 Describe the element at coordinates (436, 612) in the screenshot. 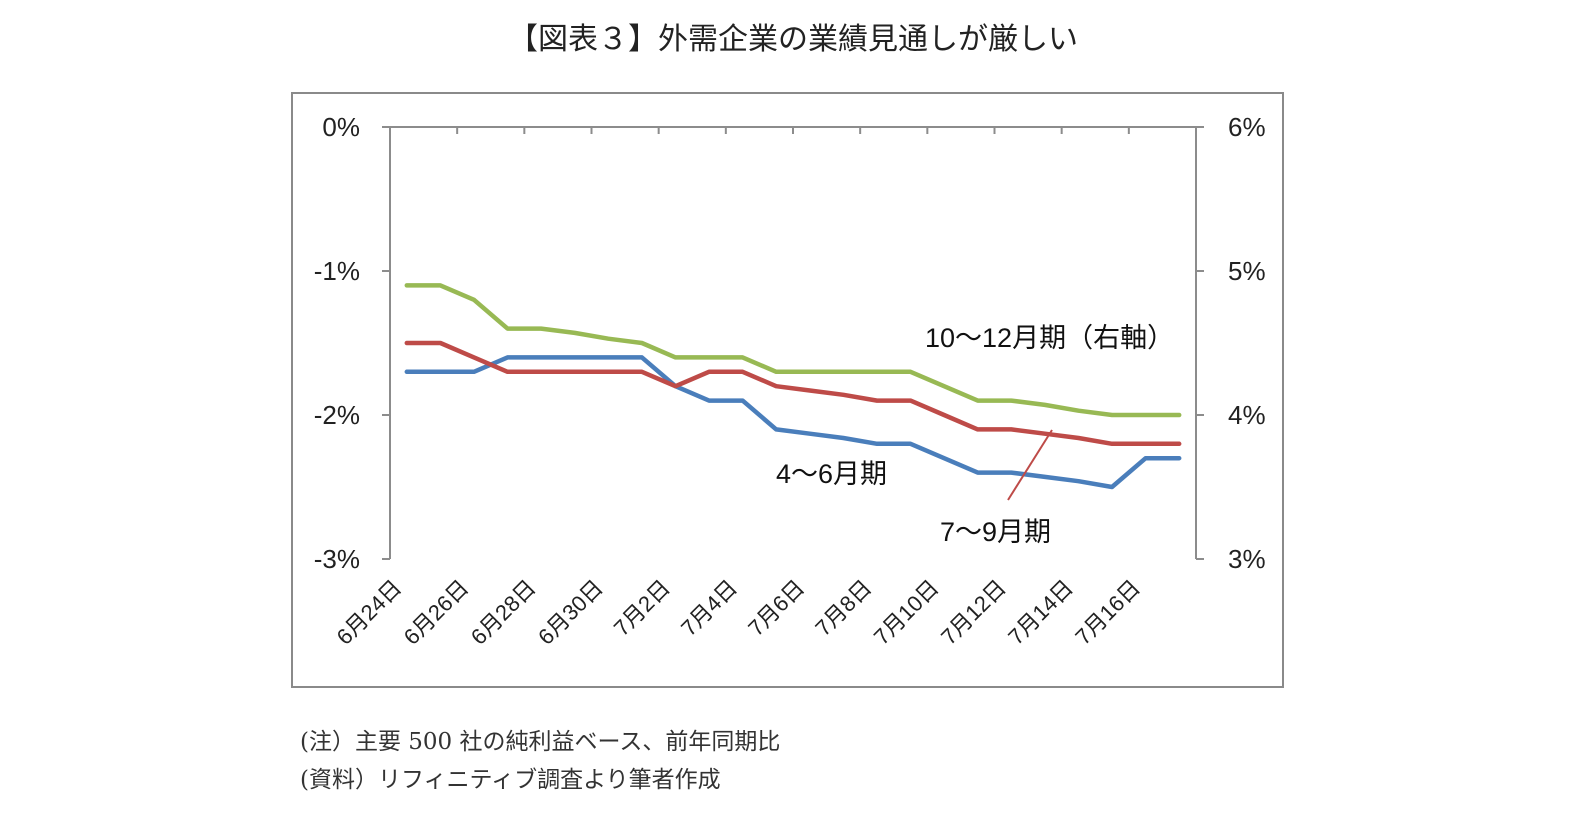

I see `x-tick-label: 6月26日` at that location.